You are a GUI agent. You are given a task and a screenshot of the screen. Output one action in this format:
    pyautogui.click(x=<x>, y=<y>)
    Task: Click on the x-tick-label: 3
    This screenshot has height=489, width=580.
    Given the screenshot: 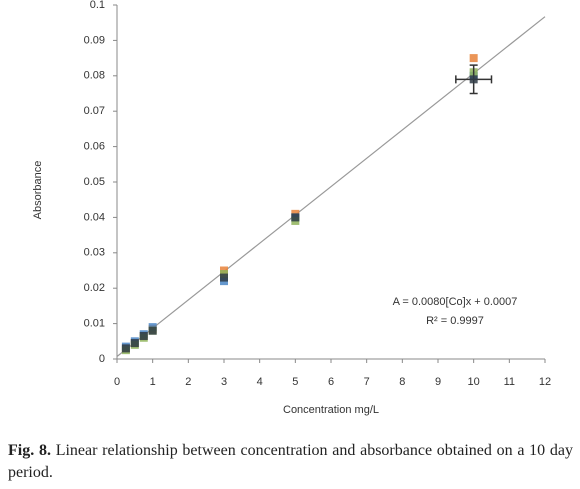 What is the action you would take?
    pyautogui.click(x=224, y=382)
    